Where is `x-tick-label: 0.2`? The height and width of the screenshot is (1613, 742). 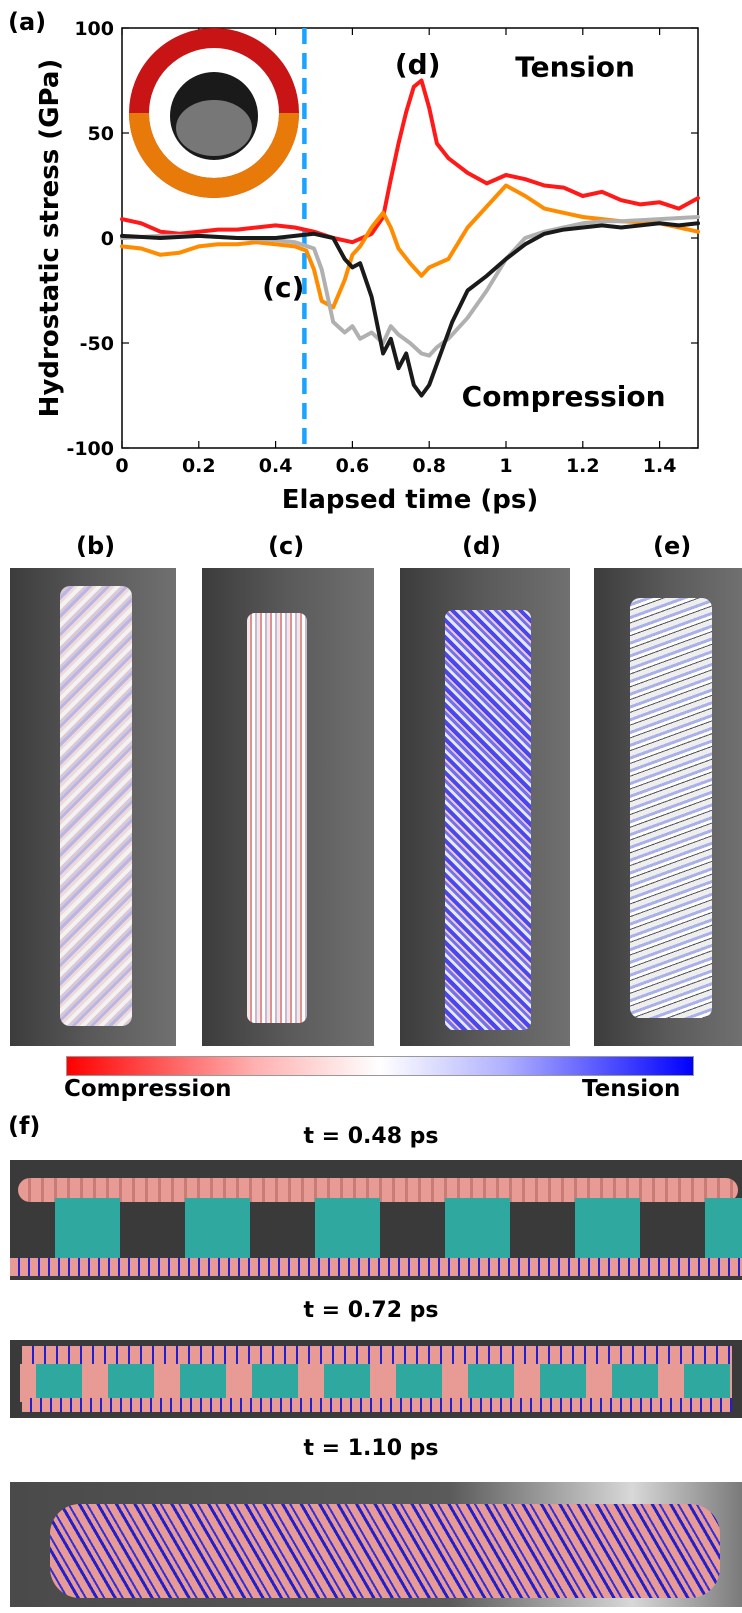 x-tick-label: 0.2 is located at coordinates (199, 466).